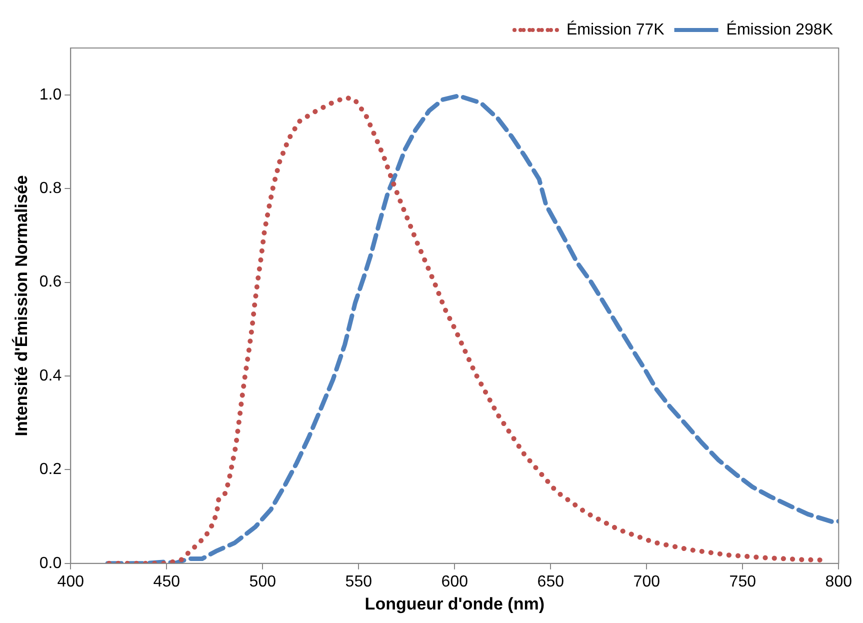  Describe the element at coordinates (646, 581) in the screenshot. I see `x-tick-label: 700` at that location.